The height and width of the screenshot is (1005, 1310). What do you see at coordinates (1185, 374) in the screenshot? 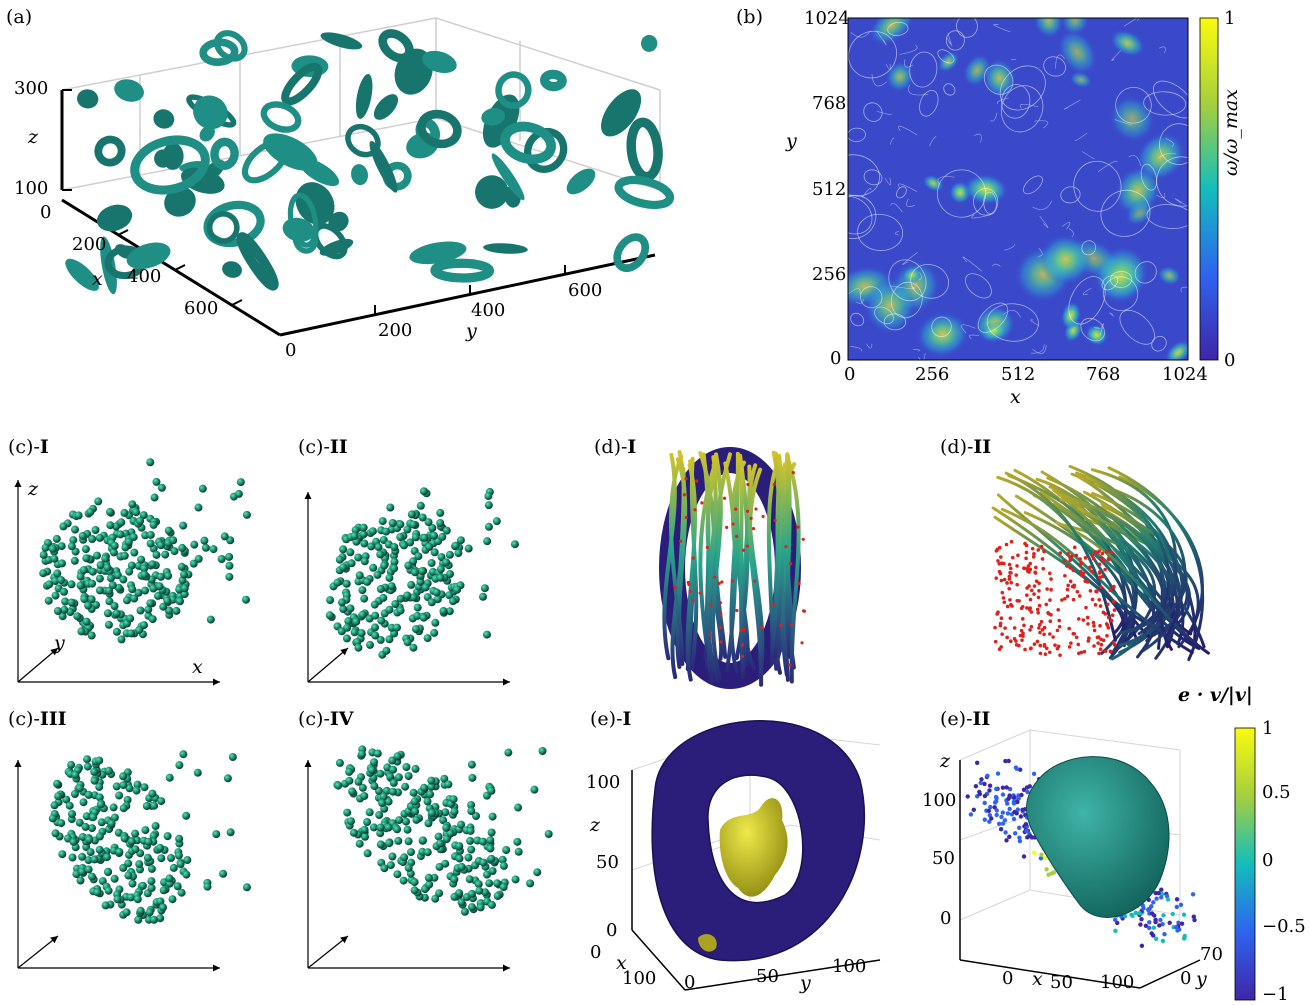
I see `b-x-tick-1024: 1024` at bounding box center [1185, 374].